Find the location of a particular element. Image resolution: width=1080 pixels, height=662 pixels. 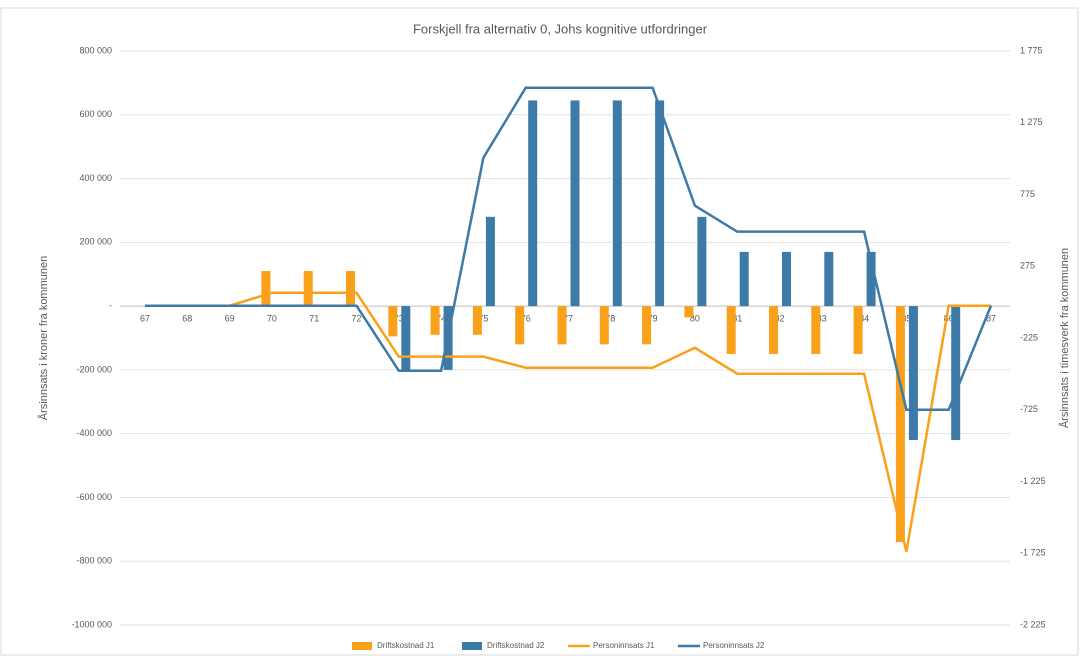

y2-tick-label: 1 775 is located at coordinates (1031, 50).